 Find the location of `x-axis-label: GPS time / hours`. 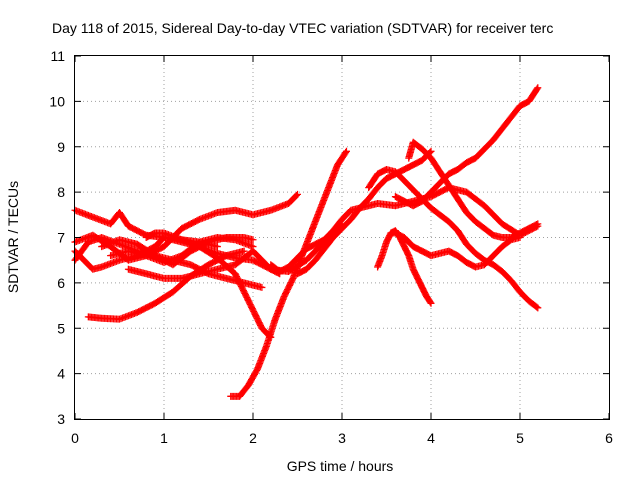

x-axis-label: GPS time / hours is located at coordinates (340, 466).